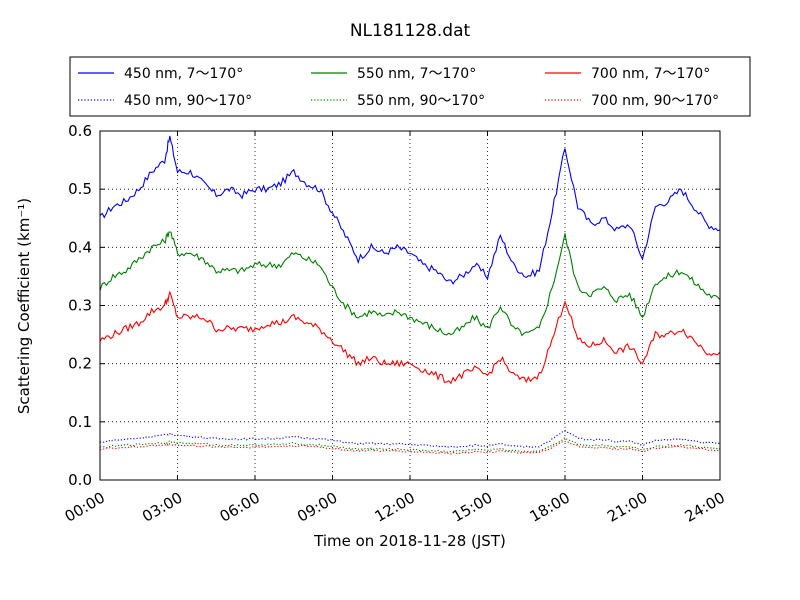 This screenshot has height=600, width=800. I want to click on x-tick-label: 12:00, so click(395, 507).